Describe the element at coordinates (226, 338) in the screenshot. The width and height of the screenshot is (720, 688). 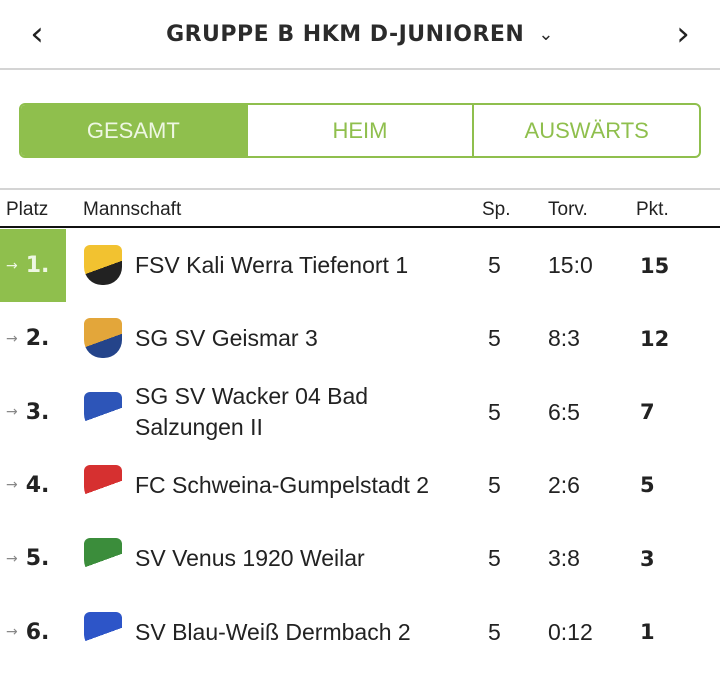
I see `team-name: SG SV Geismar 3` at that location.